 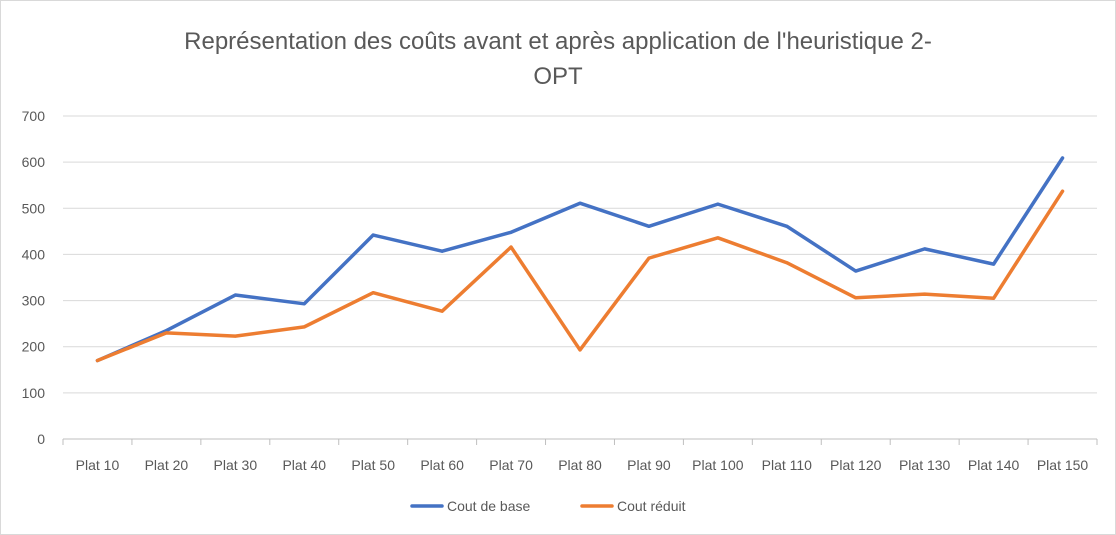 What do you see at coordinates (994, 465) in the screenshot?
I see `x-tick-label: Plat 140` at bounding box center [994, 465].